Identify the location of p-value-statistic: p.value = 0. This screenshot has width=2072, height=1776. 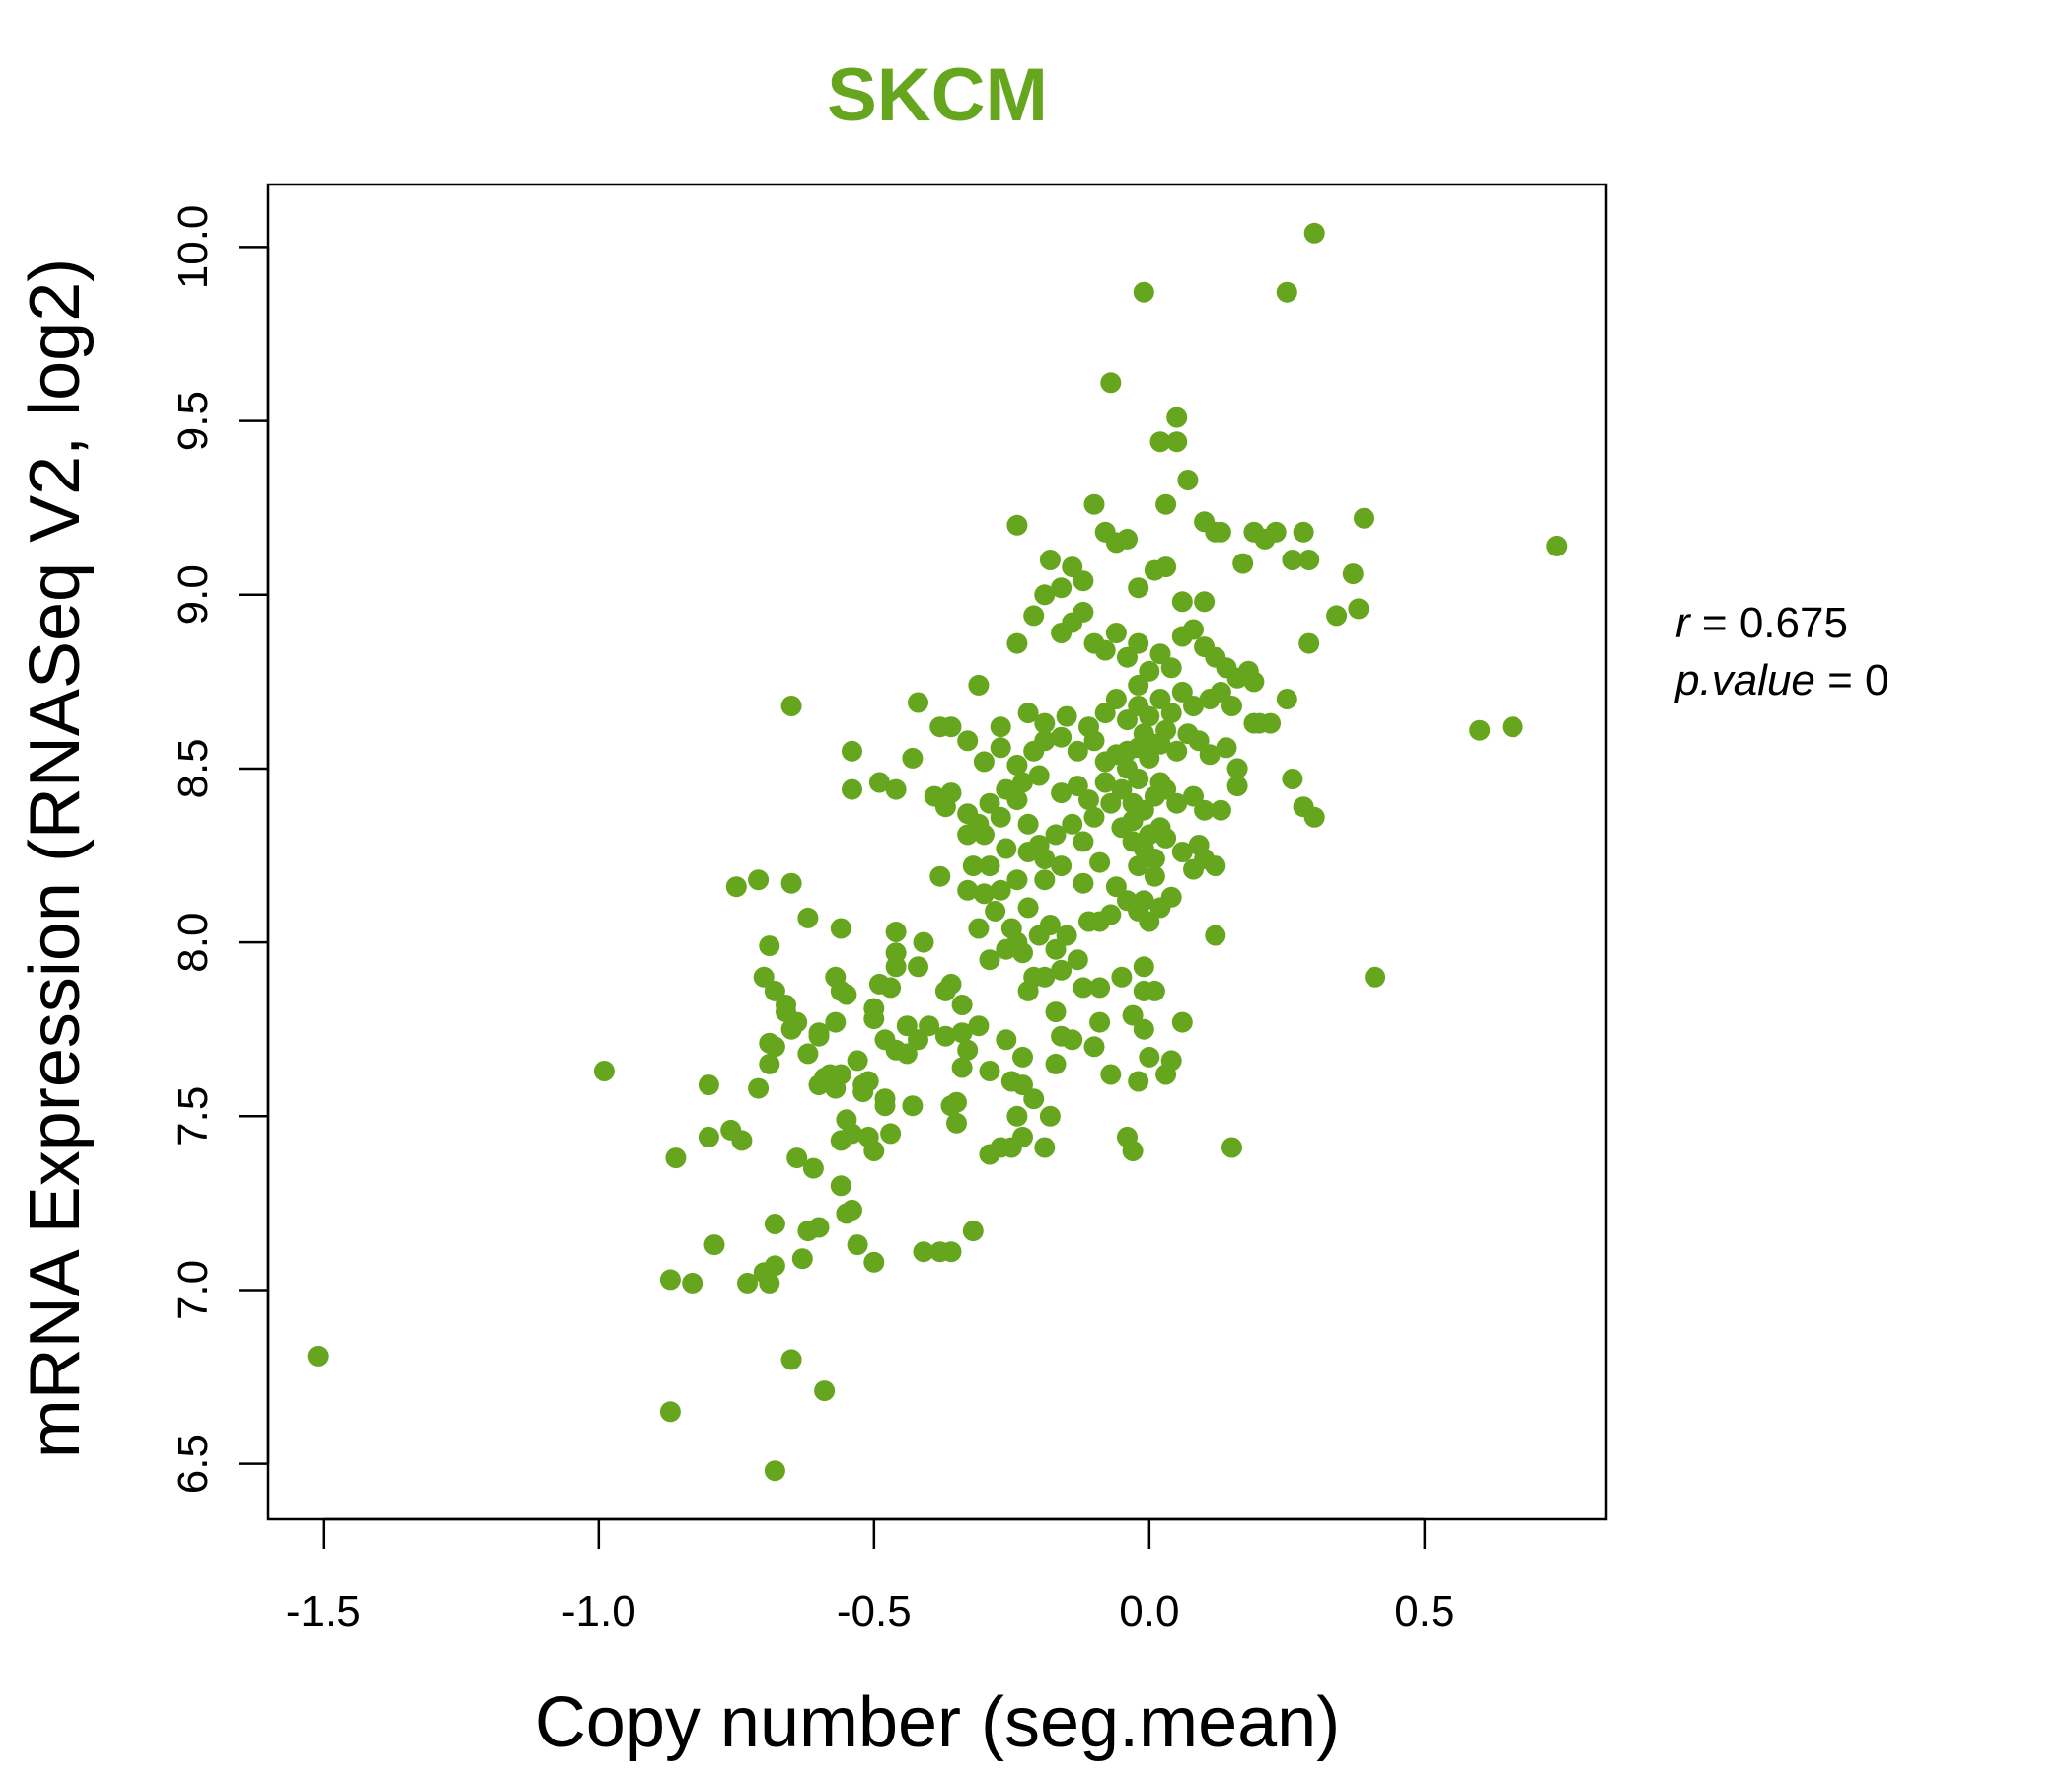
(1781, 680).